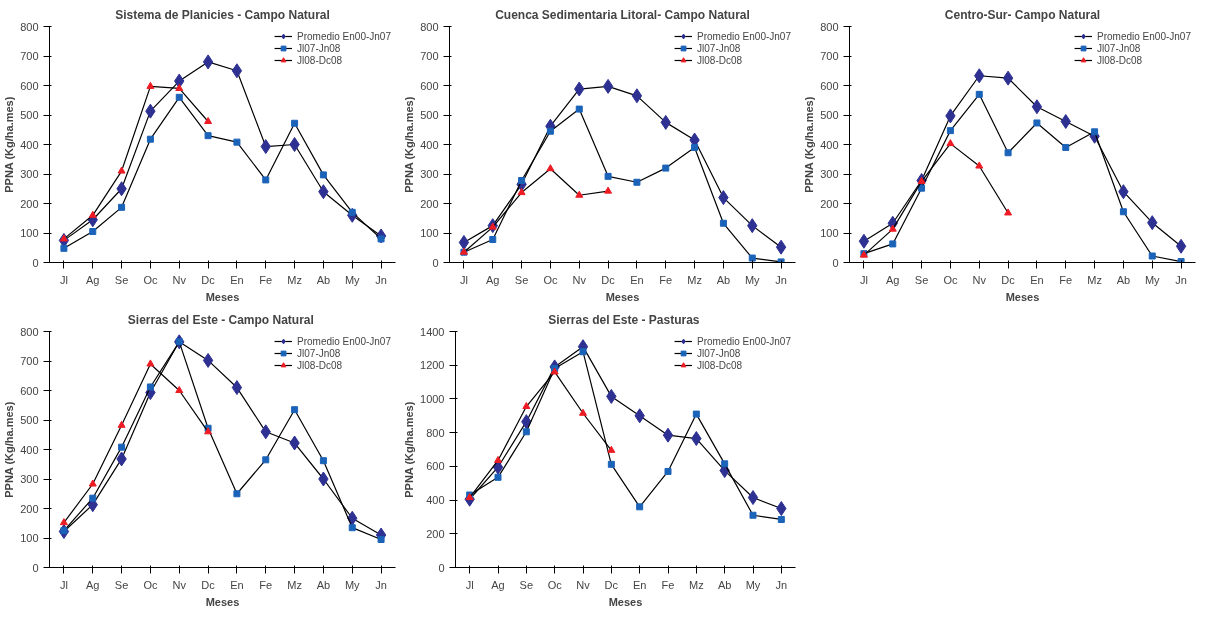 The height and width of the screenshot is (619, 1215). I want to click on y-tick-label: 1200, so click(432, 365).